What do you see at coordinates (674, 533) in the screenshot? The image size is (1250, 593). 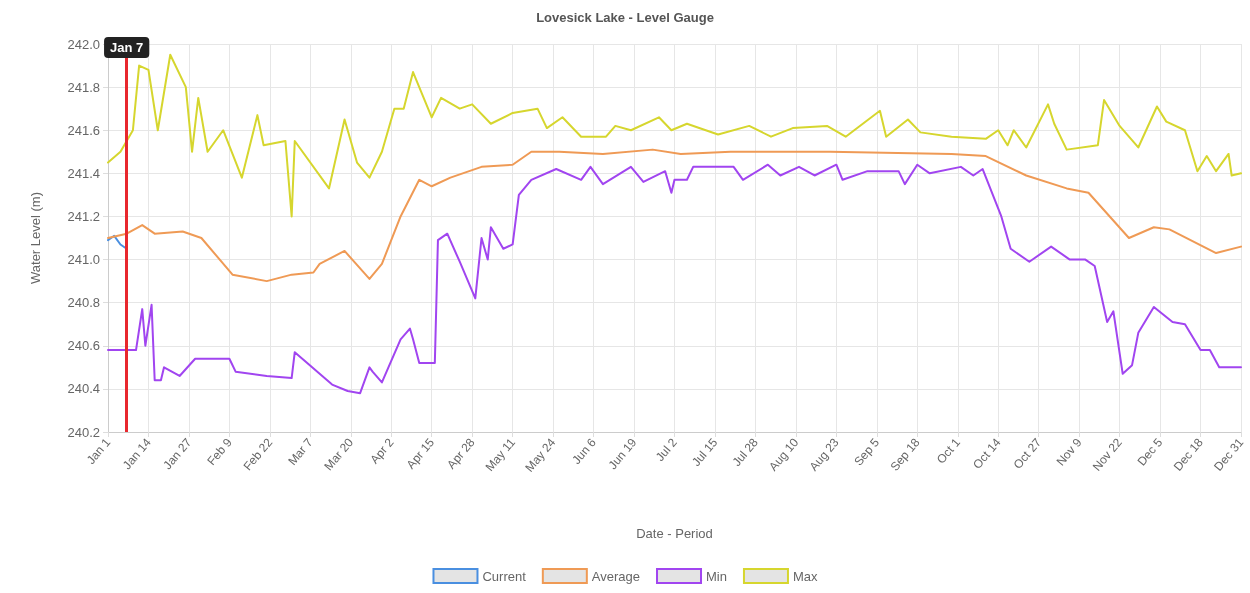 I see `x-axis-title: Date - Period` at bounding box center [674, 533].